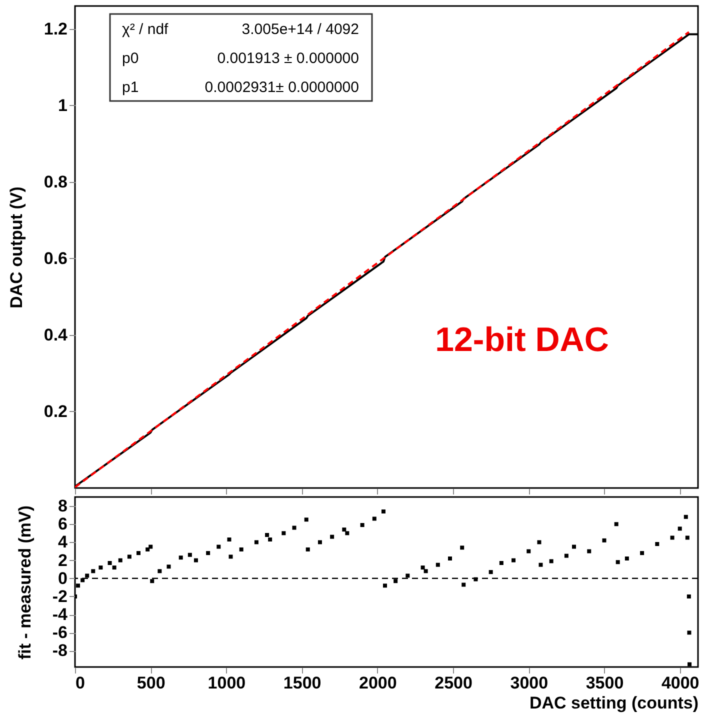  What do you see at coordinates (522, 340) in the screenshot?
I see `annotation: 12-bit DAC` at bounding box center [522, 340].